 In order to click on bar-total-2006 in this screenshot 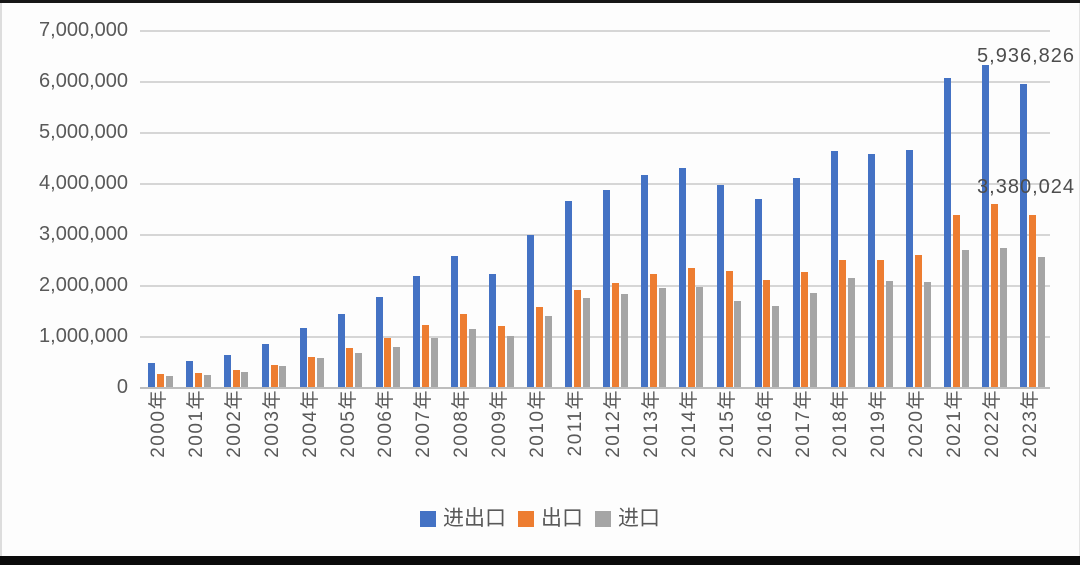, I will do `click(379, 342)`.